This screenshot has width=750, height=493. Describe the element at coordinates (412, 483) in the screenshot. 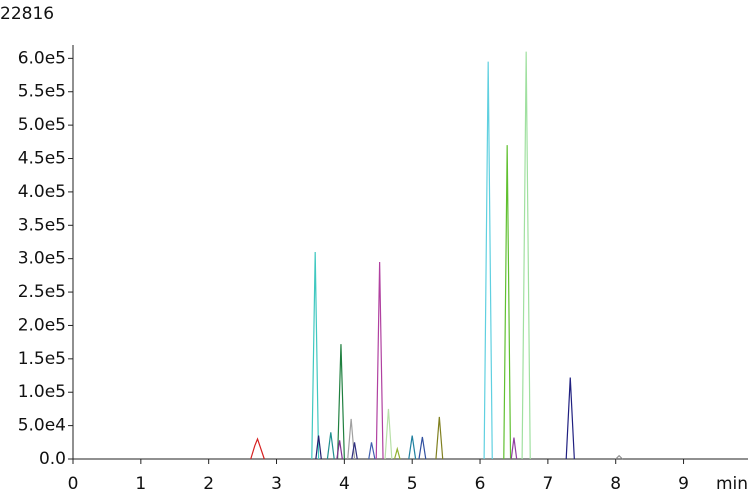

I see `x-tick-label: 5` at that location.